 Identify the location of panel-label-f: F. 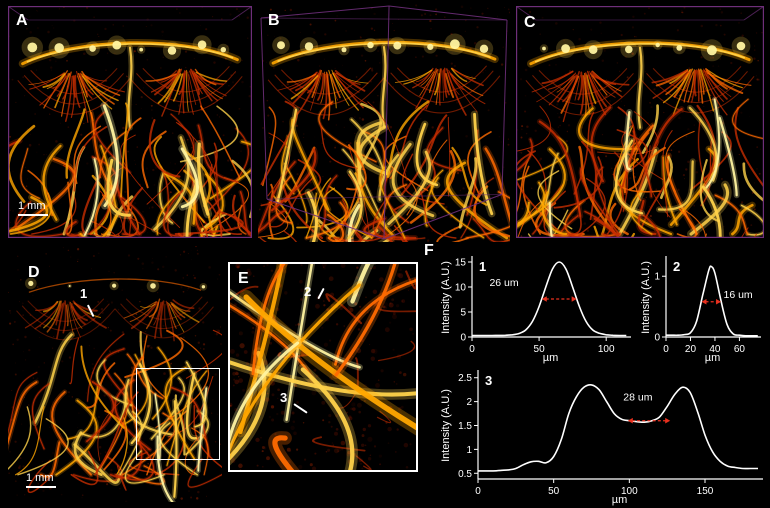
(429, 250).